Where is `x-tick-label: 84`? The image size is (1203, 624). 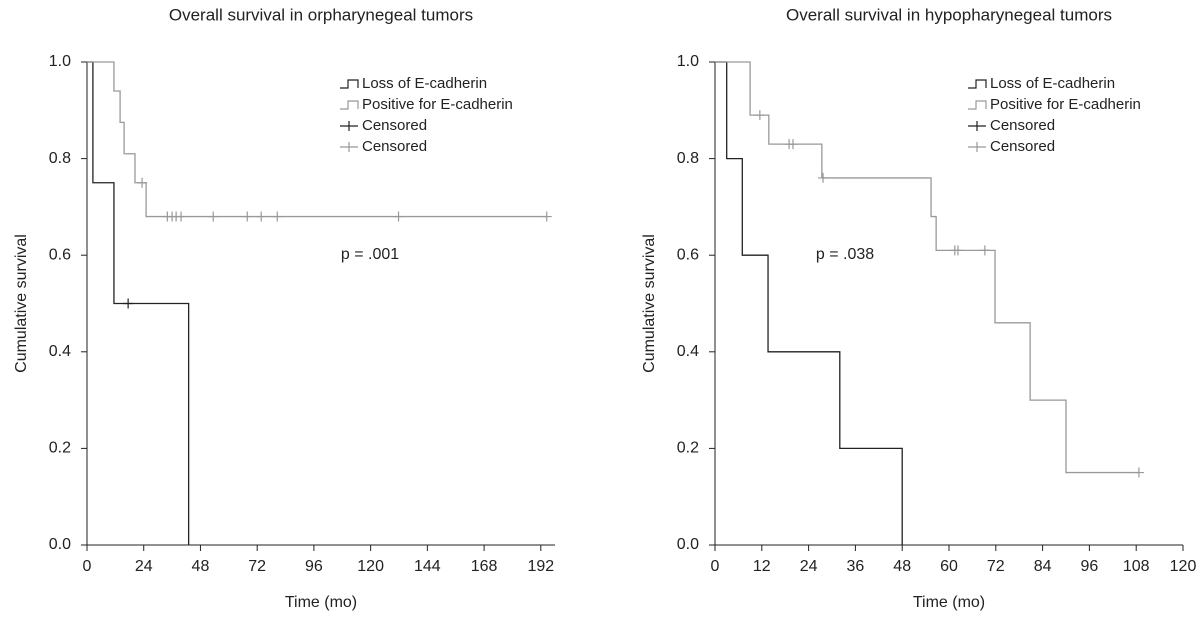
x-tick-label: 84 is located at coordinates (1043, 566).